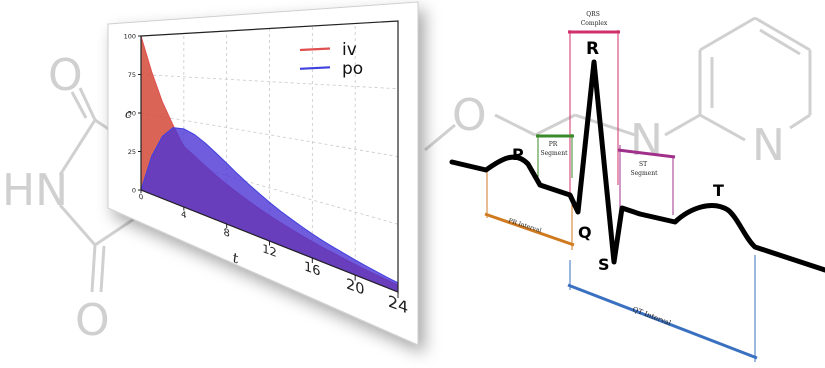  Describe the element at coordinates (585, 232) in the screenshot. I see `wave-label-q: Q` at that location.